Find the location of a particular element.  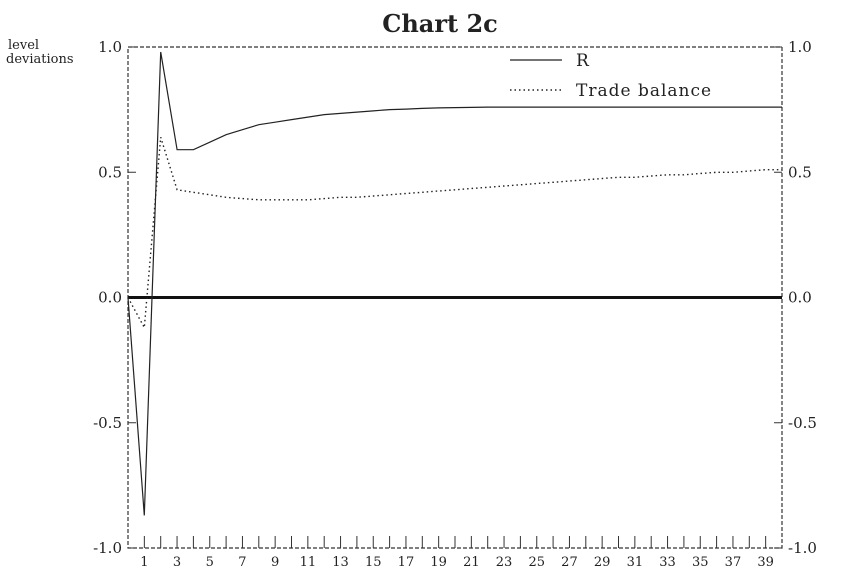

y-tick-label-left: 0.0 is located at coordinates (110, 298).